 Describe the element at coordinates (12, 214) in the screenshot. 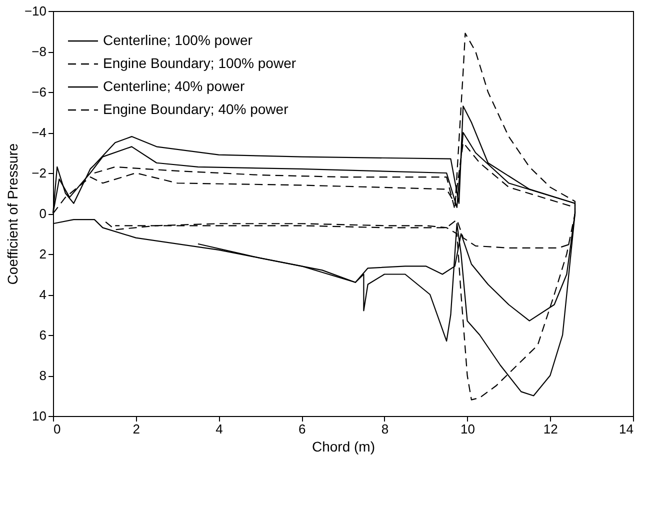

I see `y-axis-title: Coefficient of Pressure` at that location.